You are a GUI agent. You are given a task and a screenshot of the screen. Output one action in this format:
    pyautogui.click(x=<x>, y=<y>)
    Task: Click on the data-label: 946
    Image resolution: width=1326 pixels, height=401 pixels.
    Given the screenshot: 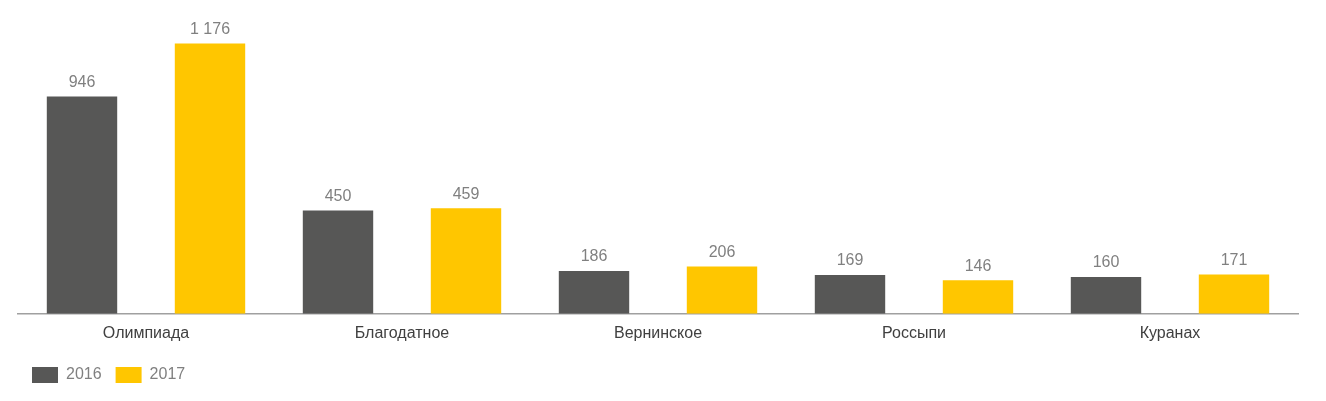 What is the action you would take?
    pyautogui.click(x=82, y=81)
    